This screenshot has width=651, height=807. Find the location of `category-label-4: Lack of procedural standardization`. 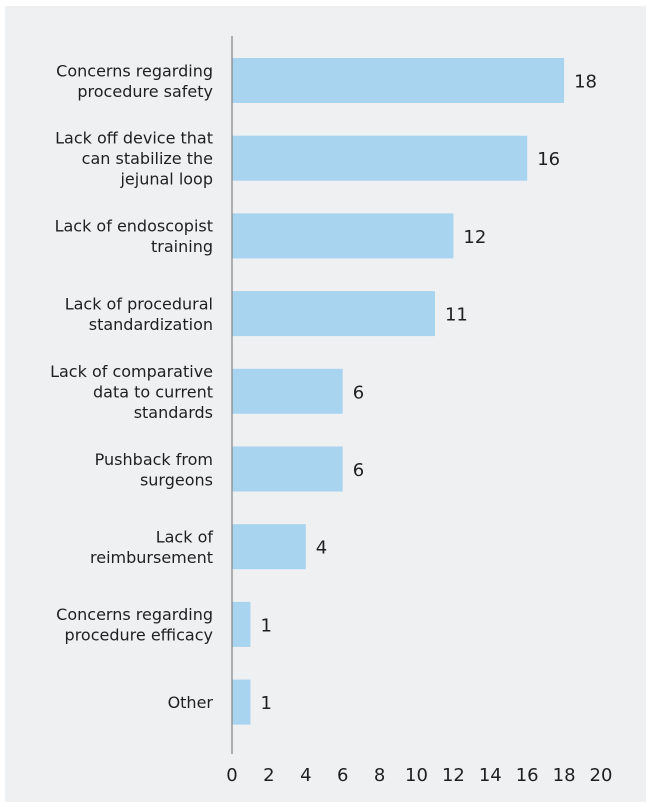

category-label-4: Lack of procedural standardization is located at coordinates (139, 314).